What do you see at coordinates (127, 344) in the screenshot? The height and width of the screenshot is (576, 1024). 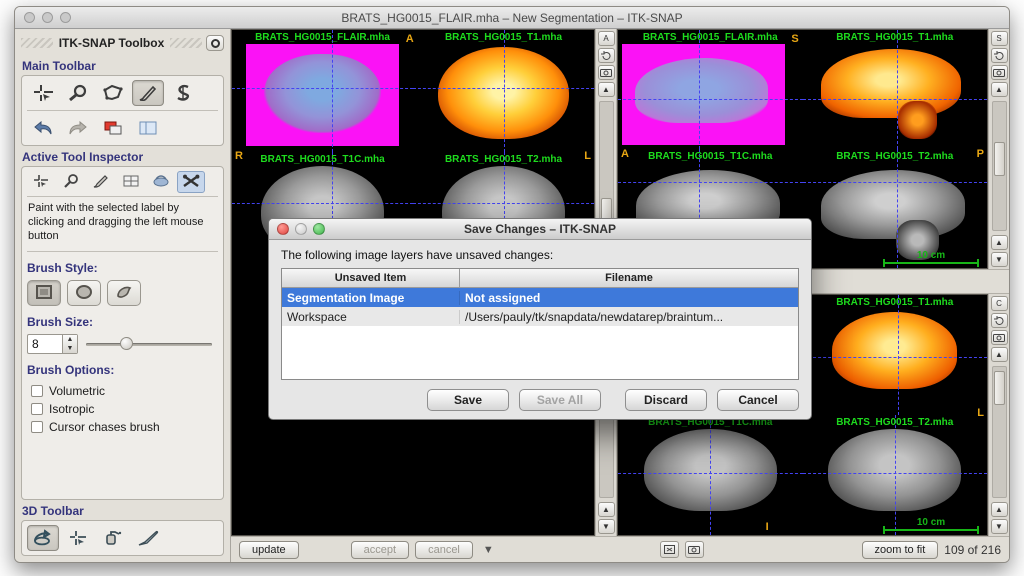 I see `slider-thumb` at bounding box center [127, 344].